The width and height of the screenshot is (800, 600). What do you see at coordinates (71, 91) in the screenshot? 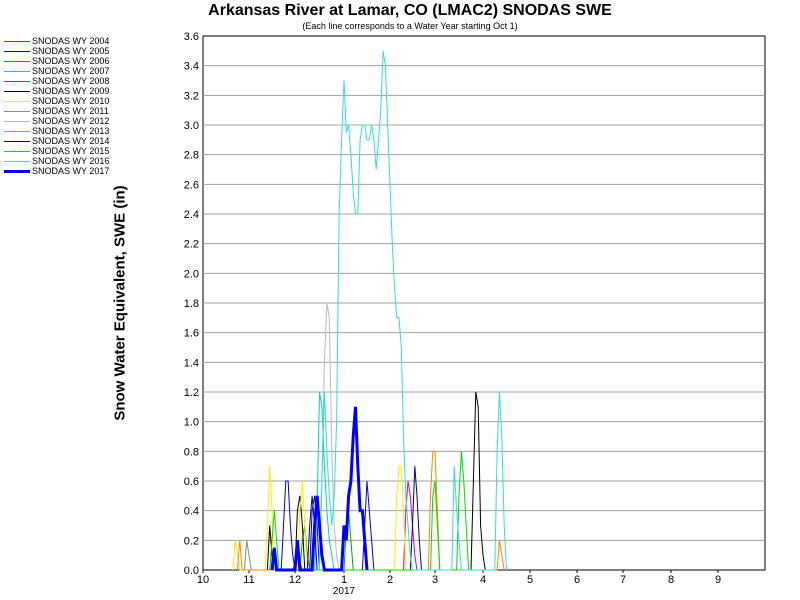
I see `legend-label: SNODAS WY 2009` at bounding box center [71, 91].